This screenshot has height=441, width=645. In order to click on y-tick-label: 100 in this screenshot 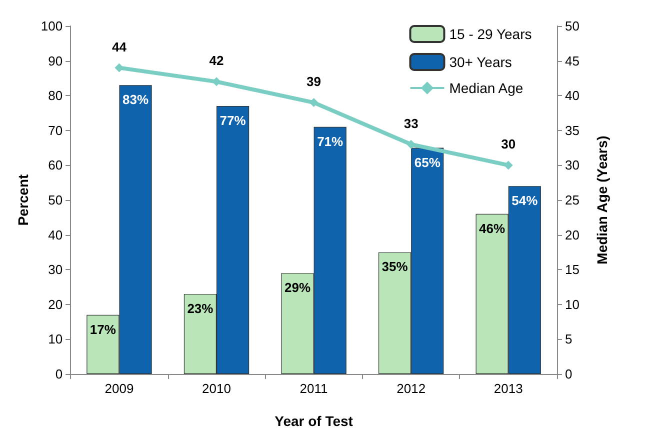, I will do `click(51, 26)`.